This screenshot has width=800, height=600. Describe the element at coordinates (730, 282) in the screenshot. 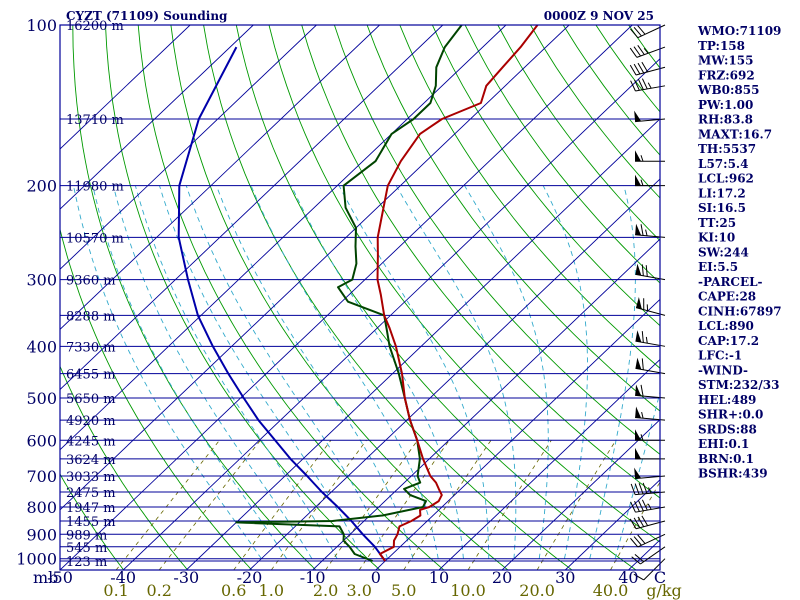

I see `index-line: -PARCEL-` at that location.